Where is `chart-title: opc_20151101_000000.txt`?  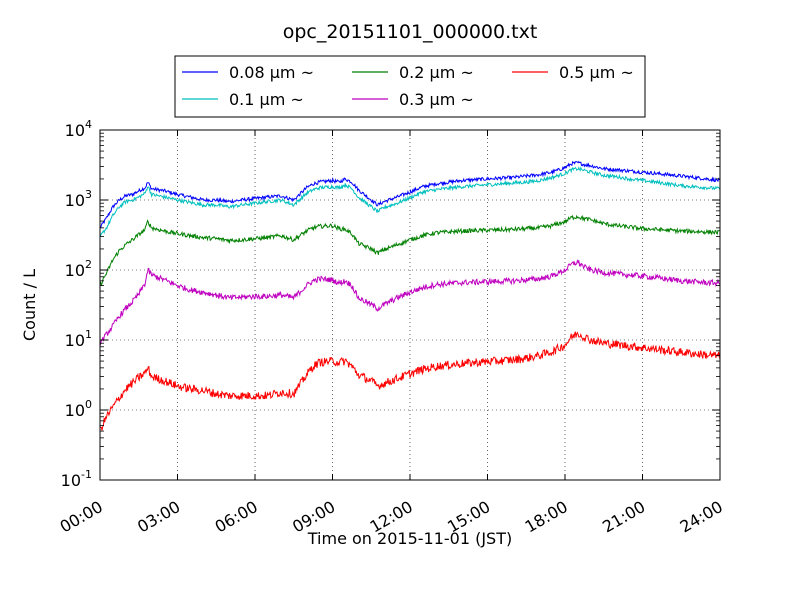
chart-title: opc_20151101_000000.txt is located at coordinates (410, 32).